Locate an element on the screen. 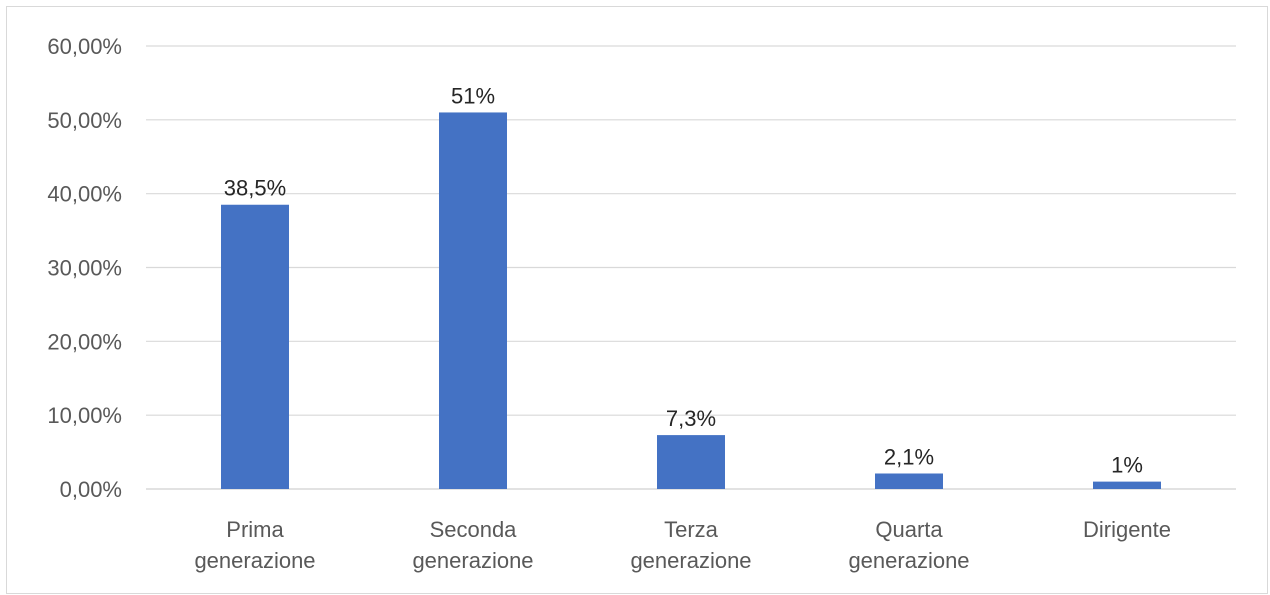 This screenshot has height=595, width=1270. category-label: Seconda generazione is located at coordinates (472, 545).